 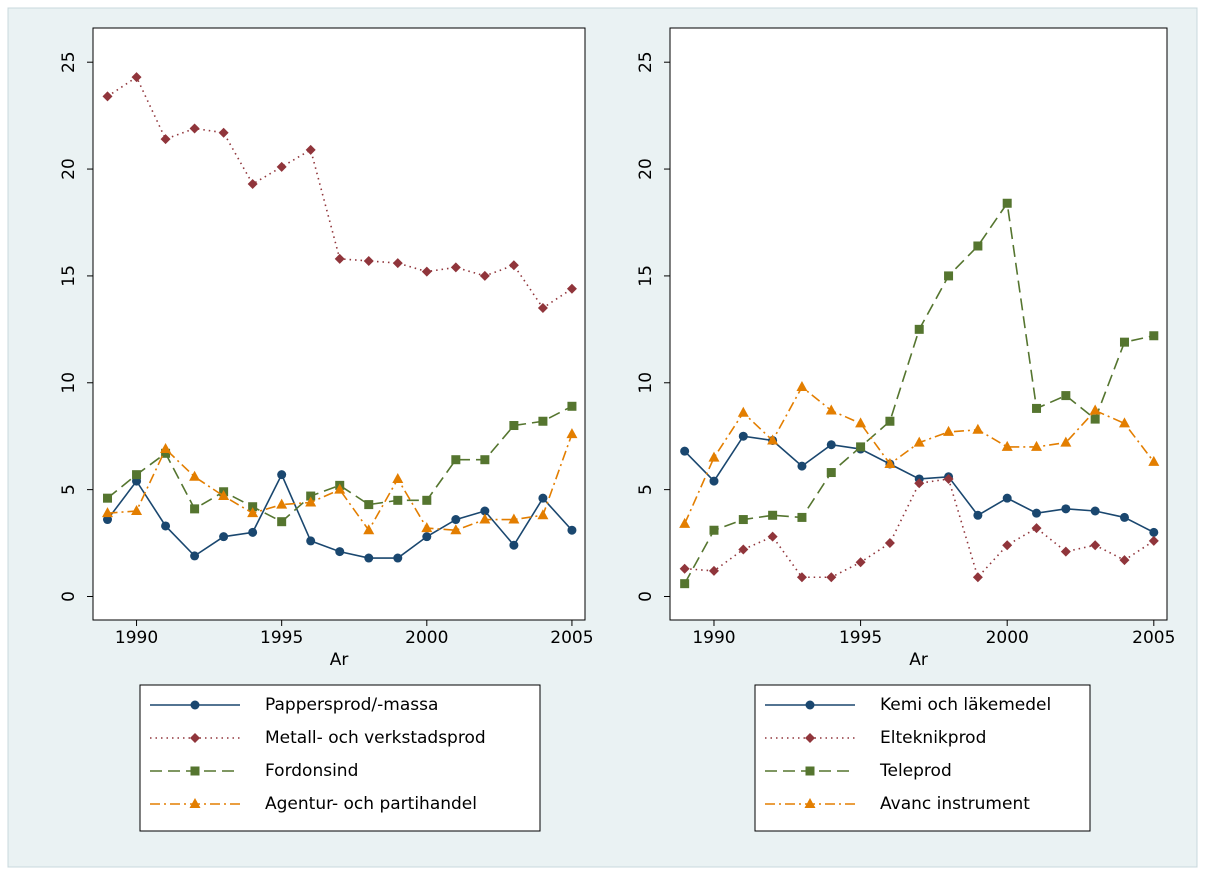 I want to click on x-tick-label: 2005, so click(x=571, y=638).